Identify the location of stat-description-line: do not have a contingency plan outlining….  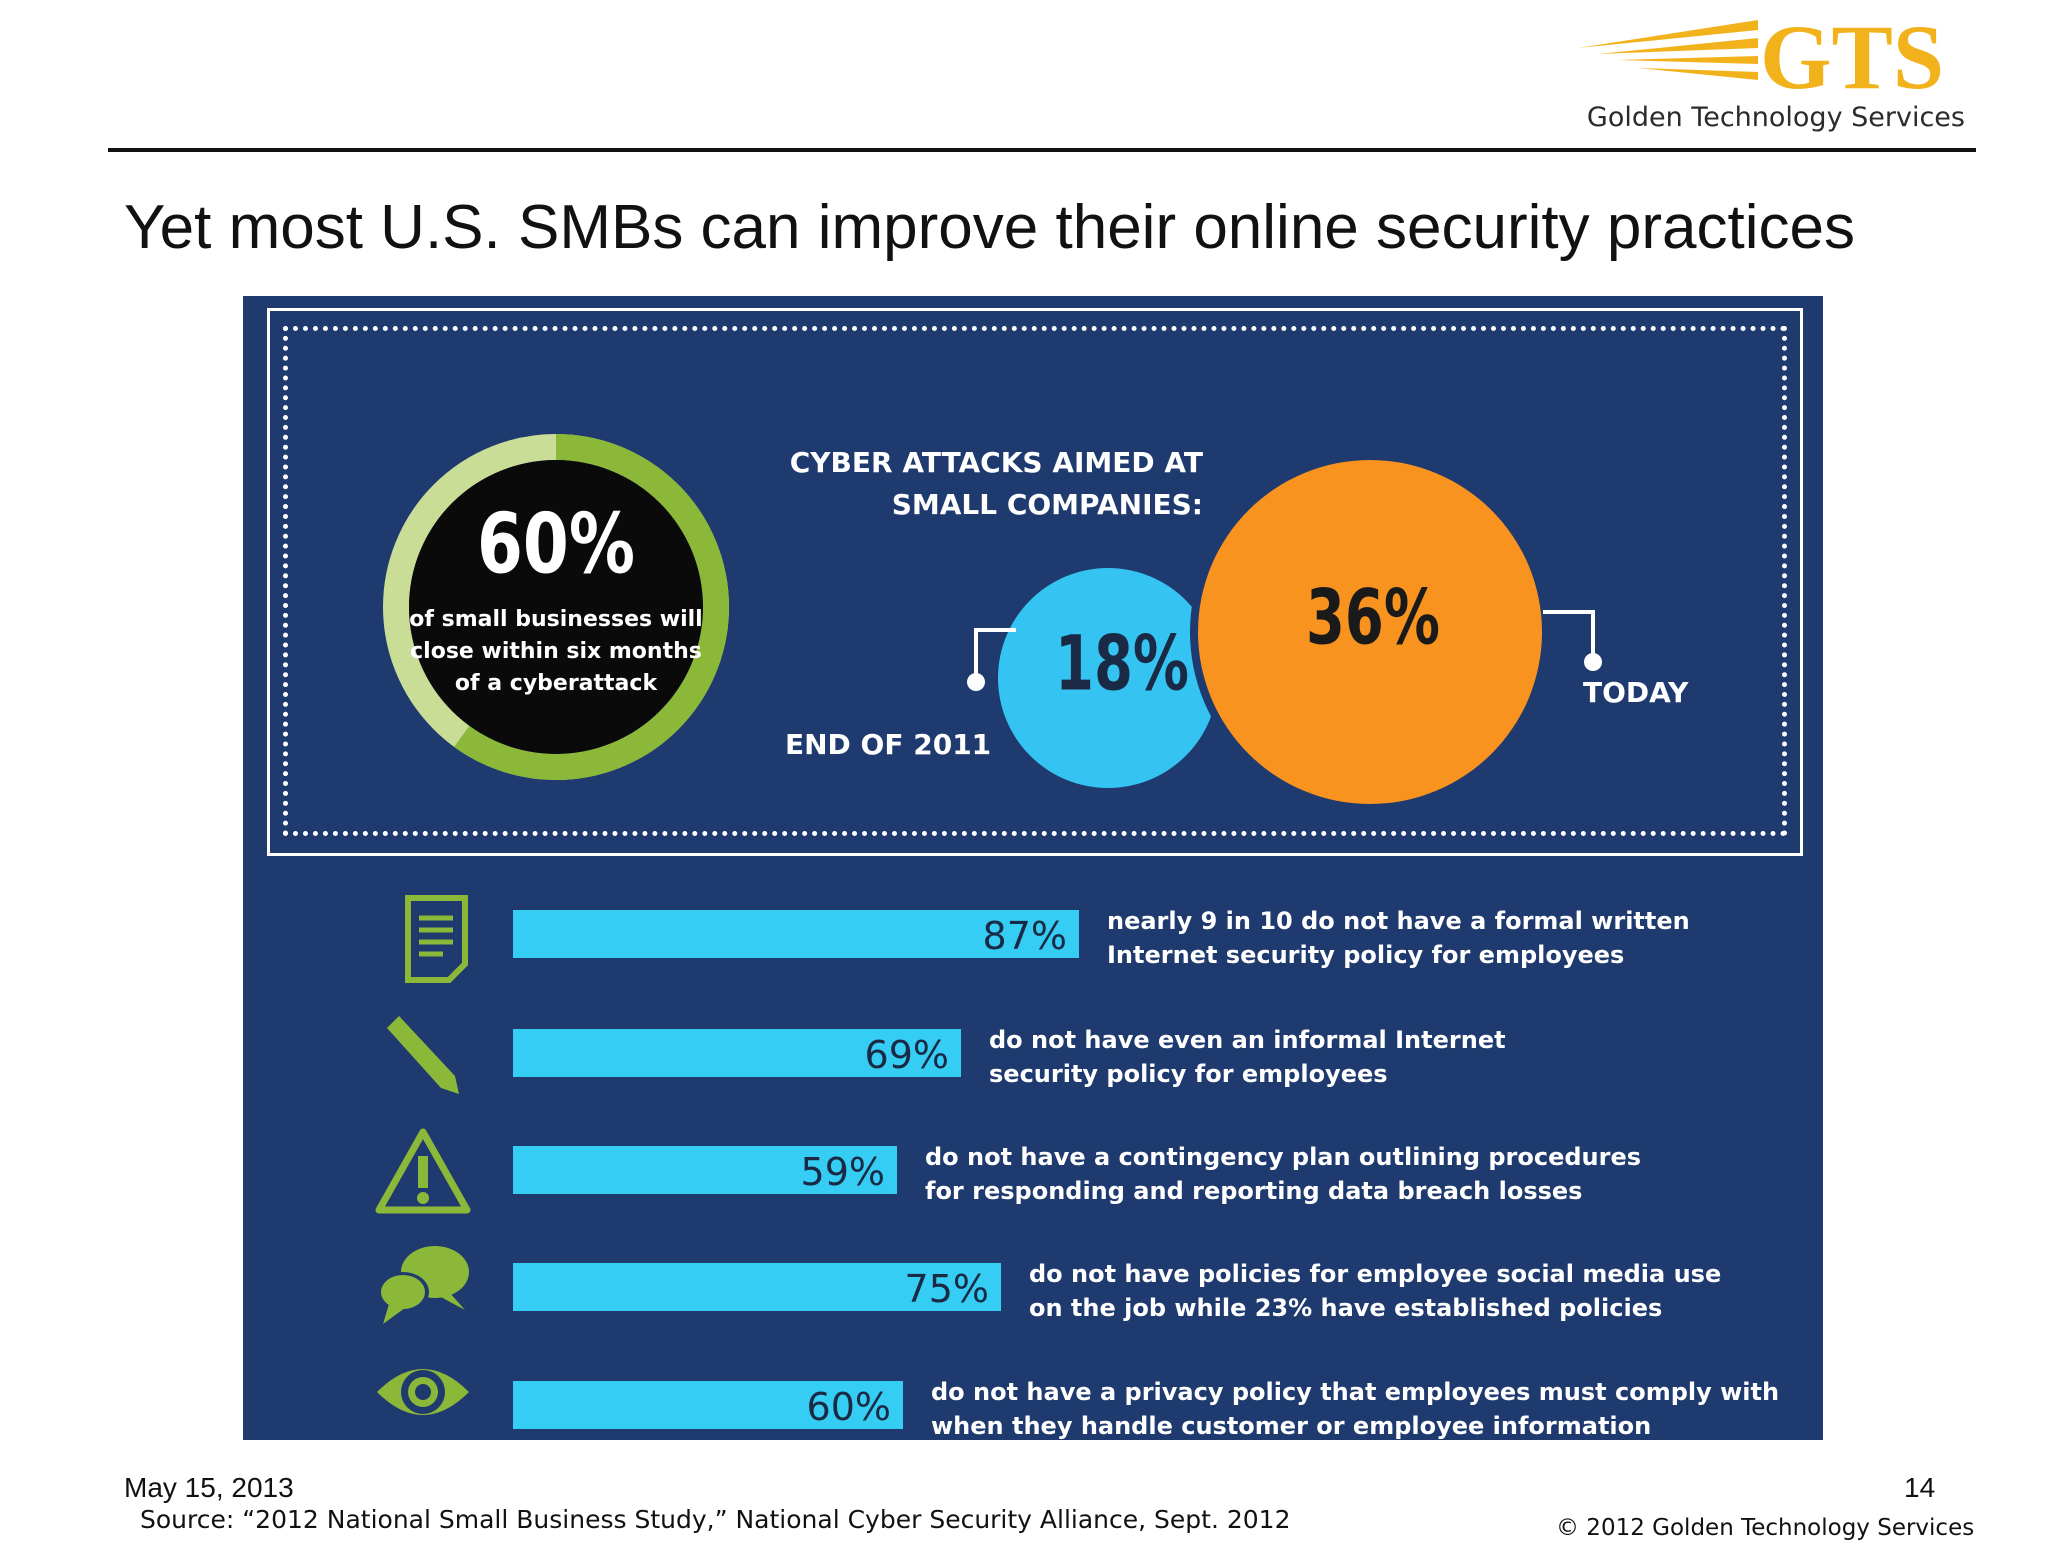
(1283, 1157).